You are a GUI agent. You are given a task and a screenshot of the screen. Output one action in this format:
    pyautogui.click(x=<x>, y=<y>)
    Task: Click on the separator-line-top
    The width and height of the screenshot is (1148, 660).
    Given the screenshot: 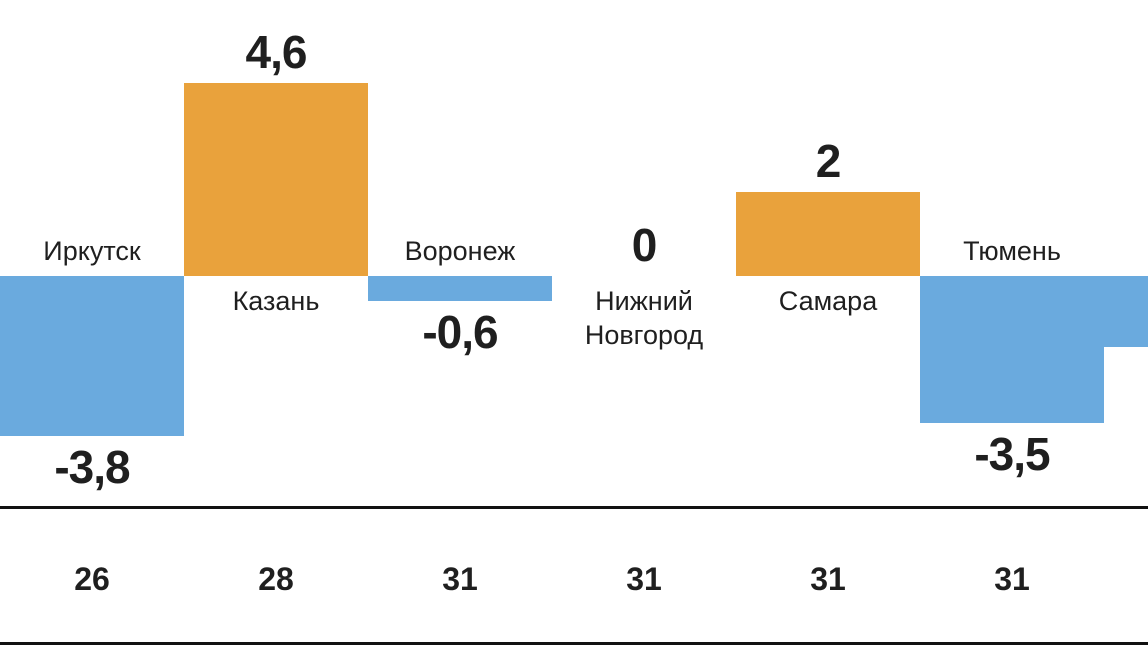 What is the action you would take?
    pyautogui.click(x=574, y=507)
    